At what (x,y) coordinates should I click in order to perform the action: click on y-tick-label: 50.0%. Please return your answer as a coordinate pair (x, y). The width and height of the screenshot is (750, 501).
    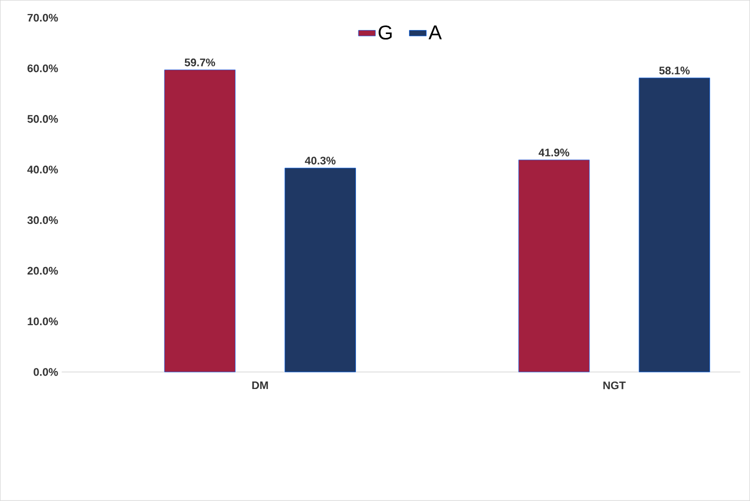
    Looking at the image, I should click on (42, 119).